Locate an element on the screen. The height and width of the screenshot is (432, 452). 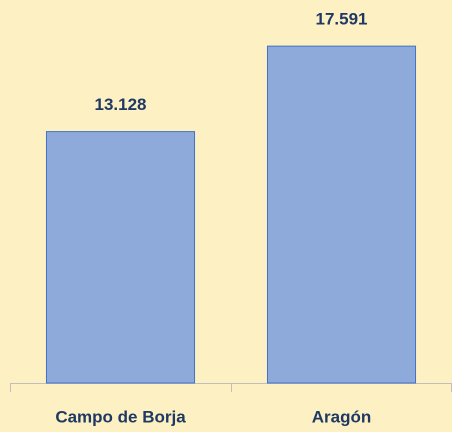
data-label: 13.128 is located at coordinates (121, 104).